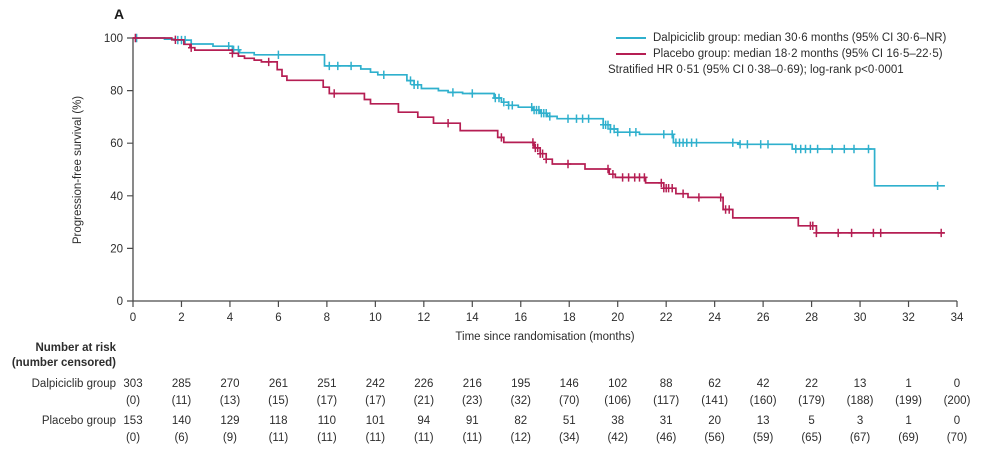 The width and height of the screenshot is (982, 457). I want to click on at-risk-value: 140, so click(181, 421).